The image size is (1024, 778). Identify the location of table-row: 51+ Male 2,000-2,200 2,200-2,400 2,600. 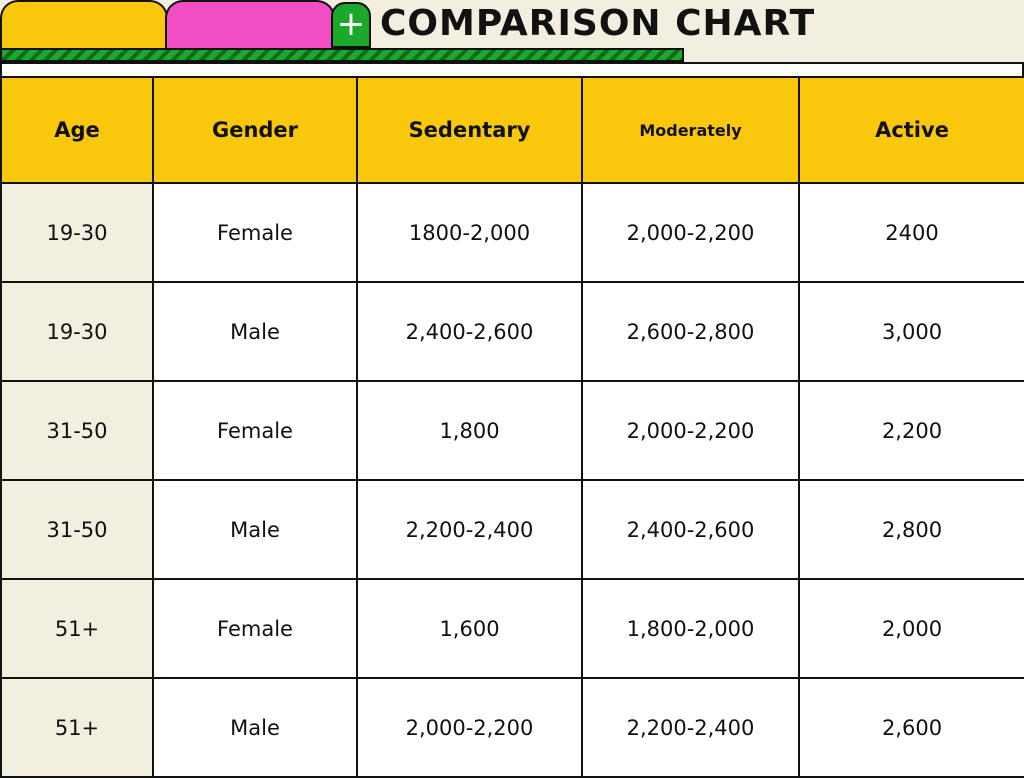
(512, 727).